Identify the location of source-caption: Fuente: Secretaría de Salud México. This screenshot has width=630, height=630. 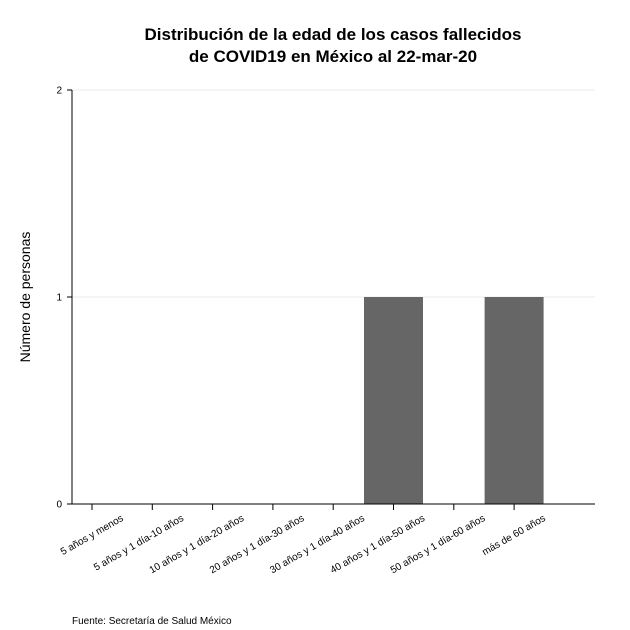
(152, 621).